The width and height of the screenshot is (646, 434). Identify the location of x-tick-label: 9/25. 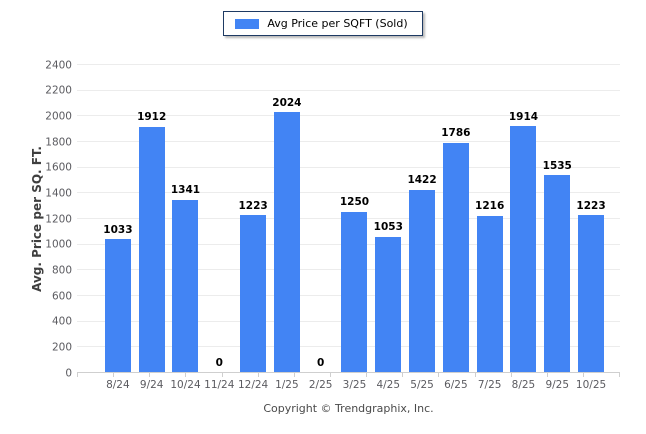
(557, 385).